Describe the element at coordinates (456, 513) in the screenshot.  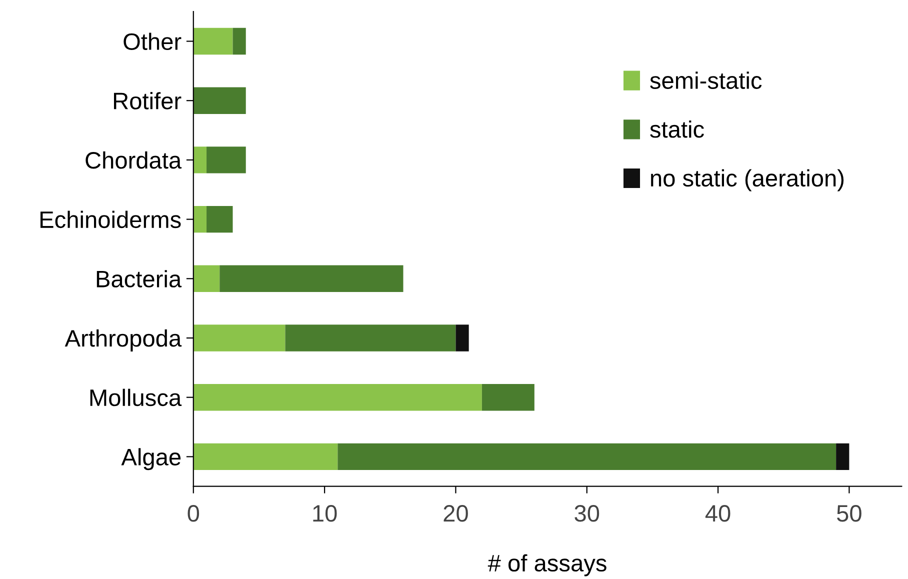
I see `x-tick-label: 20` at that location.